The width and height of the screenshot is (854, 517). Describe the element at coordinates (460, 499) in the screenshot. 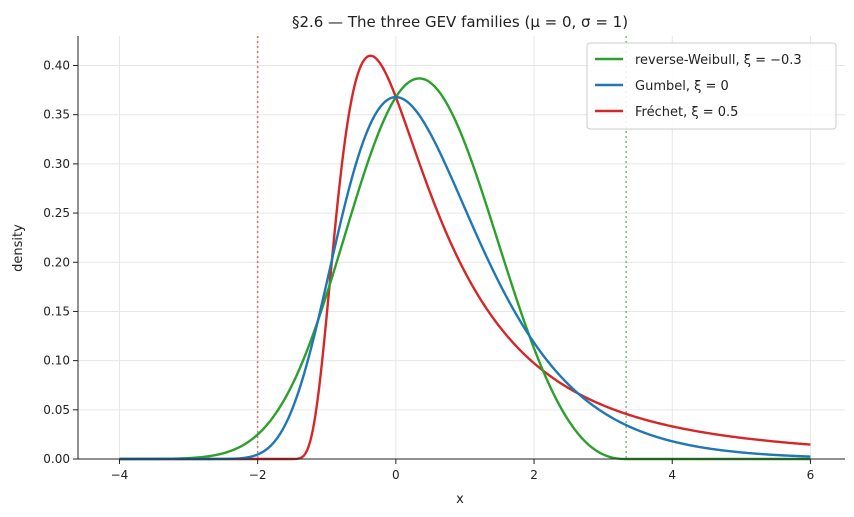

I see `x-axis-label: x` at that location.